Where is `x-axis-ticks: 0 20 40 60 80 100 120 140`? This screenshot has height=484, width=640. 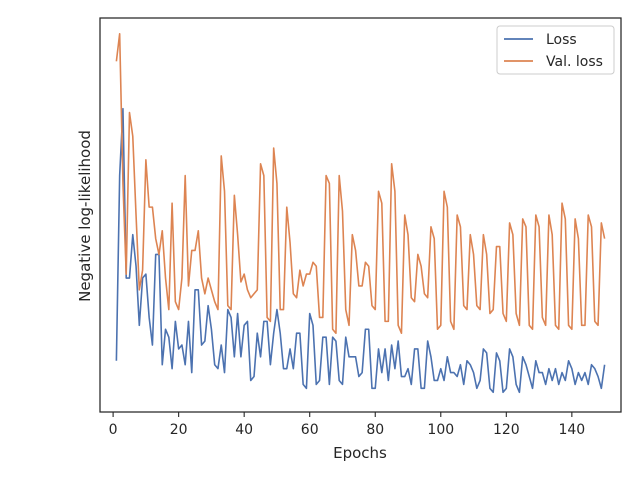
x-axis-ticks: 0 20 40 60 80 100 120 140 is located at coordinates (347, 425).